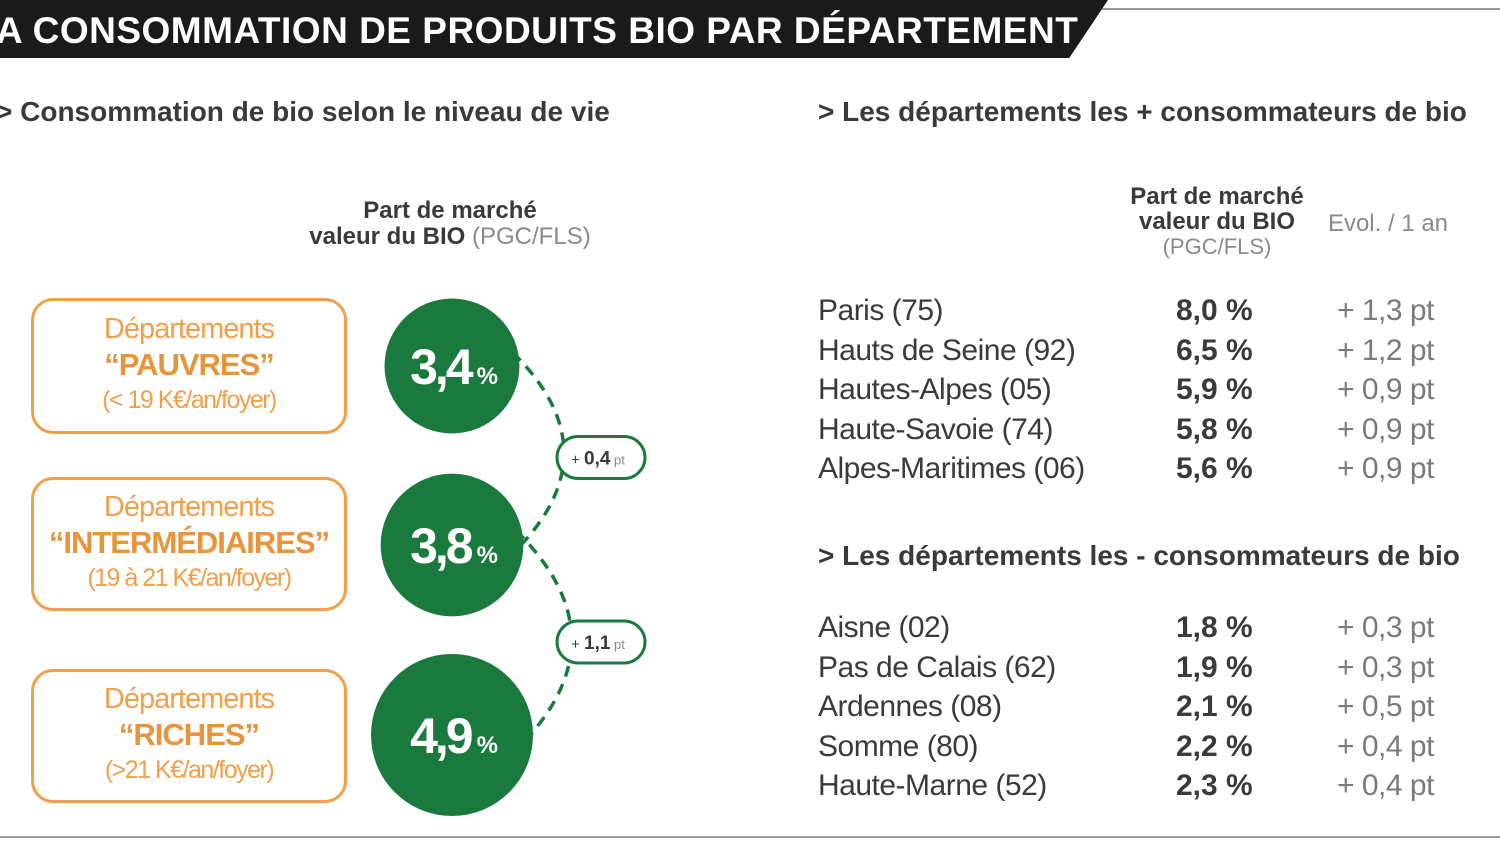 The image size is (1500, 844). What do you see at coordinates (189, 578) in the screenshot?
I see `category-label-income: (19 à 21 K€/an/foyer)` at bounding box center [189, 578].